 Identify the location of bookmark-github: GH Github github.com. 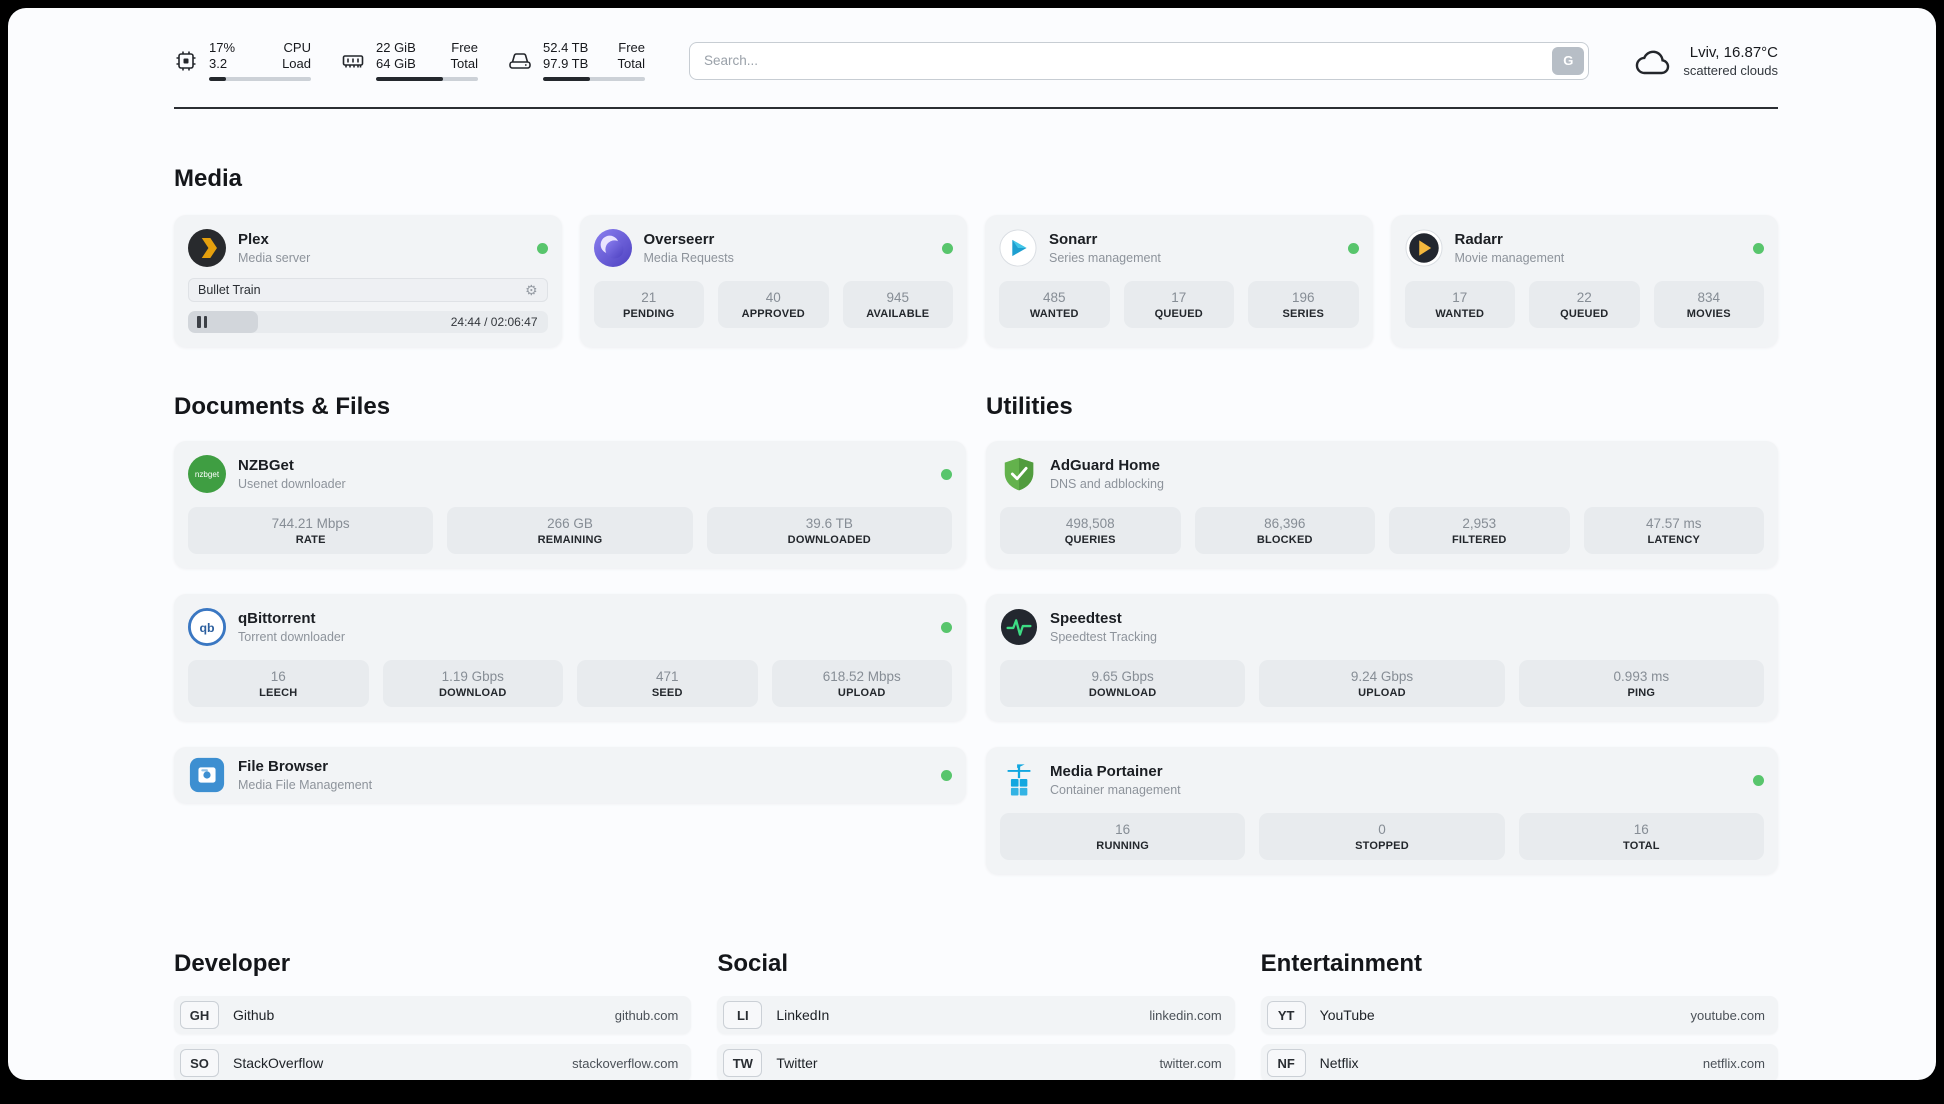
(433, 1015).